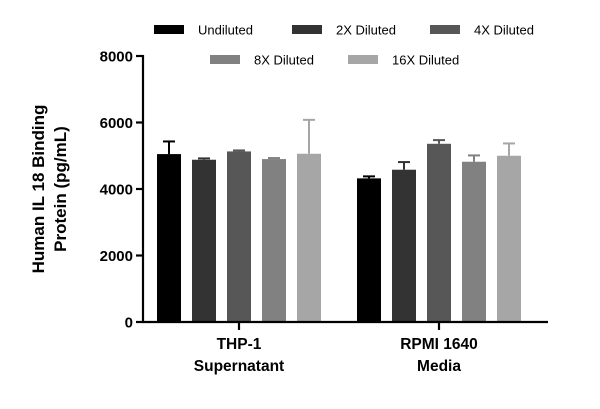  What do you see at coordinates (129, 323) in the screenshot?
I see `y-tick-label: 0` at bounding box center [129, 323].